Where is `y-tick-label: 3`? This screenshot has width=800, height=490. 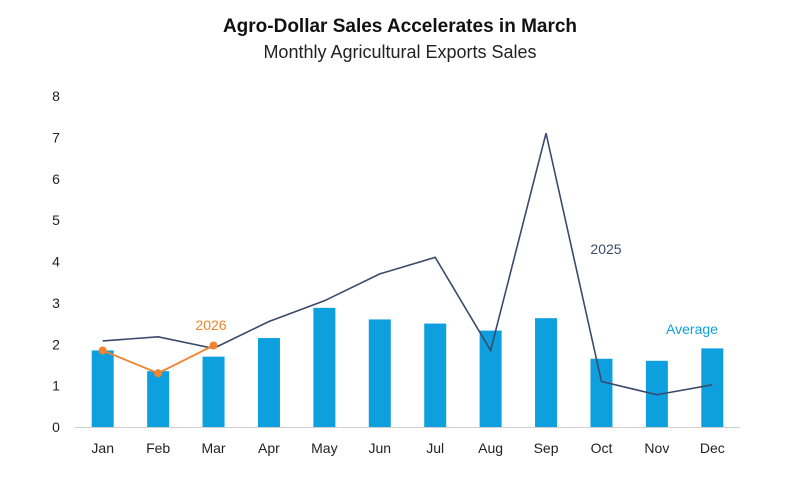
y-tick-label: 3 is located at coordinates (56, 303).